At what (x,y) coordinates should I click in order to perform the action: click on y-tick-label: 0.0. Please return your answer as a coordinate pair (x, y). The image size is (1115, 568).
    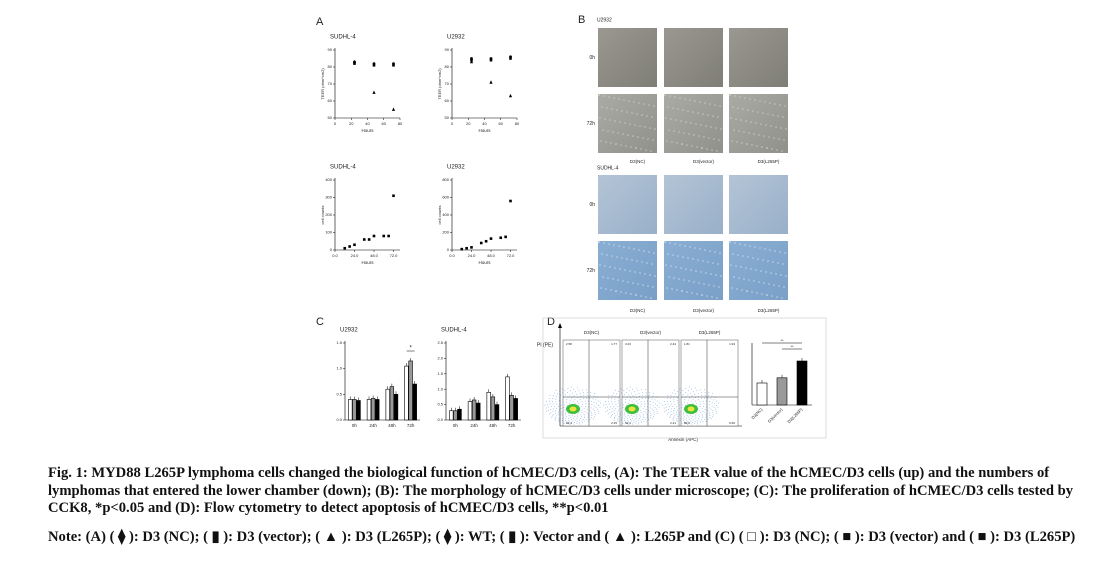
    Looking at the image, I should click on (339, 419).